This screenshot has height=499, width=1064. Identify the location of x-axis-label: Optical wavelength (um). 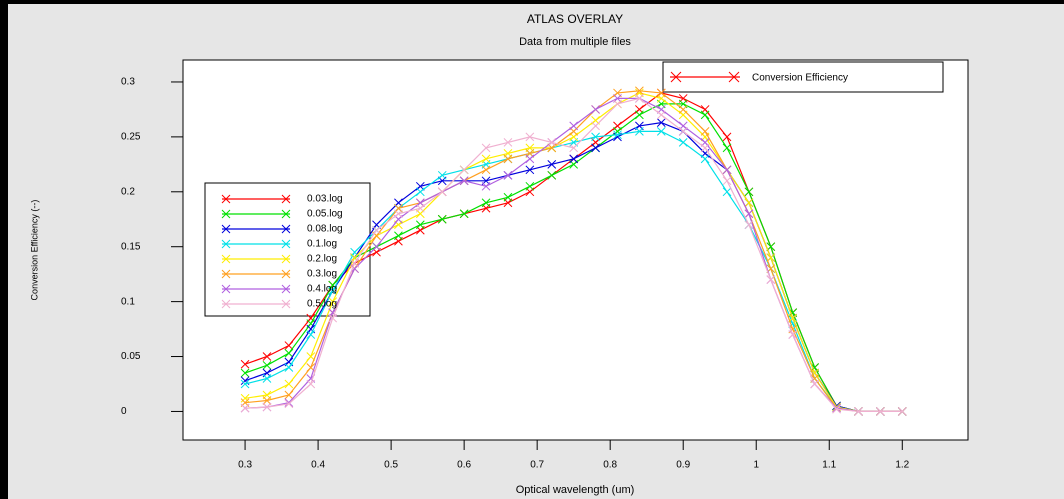
(575, 490).